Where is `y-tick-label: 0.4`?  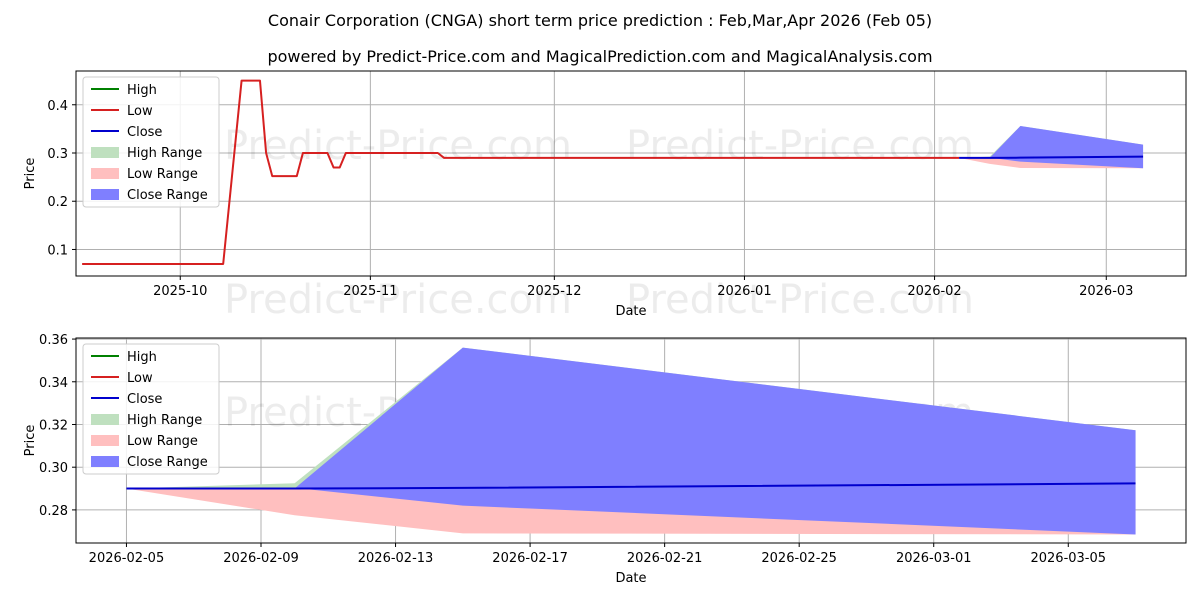 y-tick-label: 0.4 is located at coordinates (57, 106).